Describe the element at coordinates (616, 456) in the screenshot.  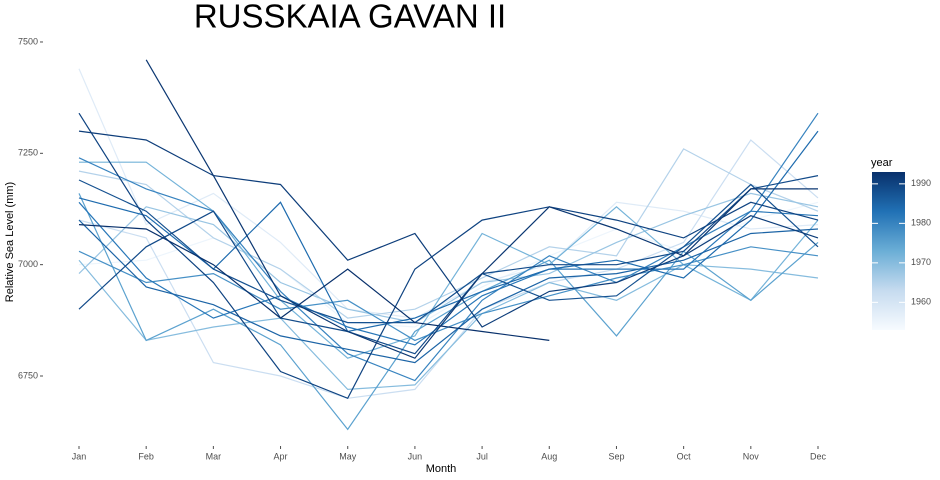
I see `x-tick-label: Sep` at that location.